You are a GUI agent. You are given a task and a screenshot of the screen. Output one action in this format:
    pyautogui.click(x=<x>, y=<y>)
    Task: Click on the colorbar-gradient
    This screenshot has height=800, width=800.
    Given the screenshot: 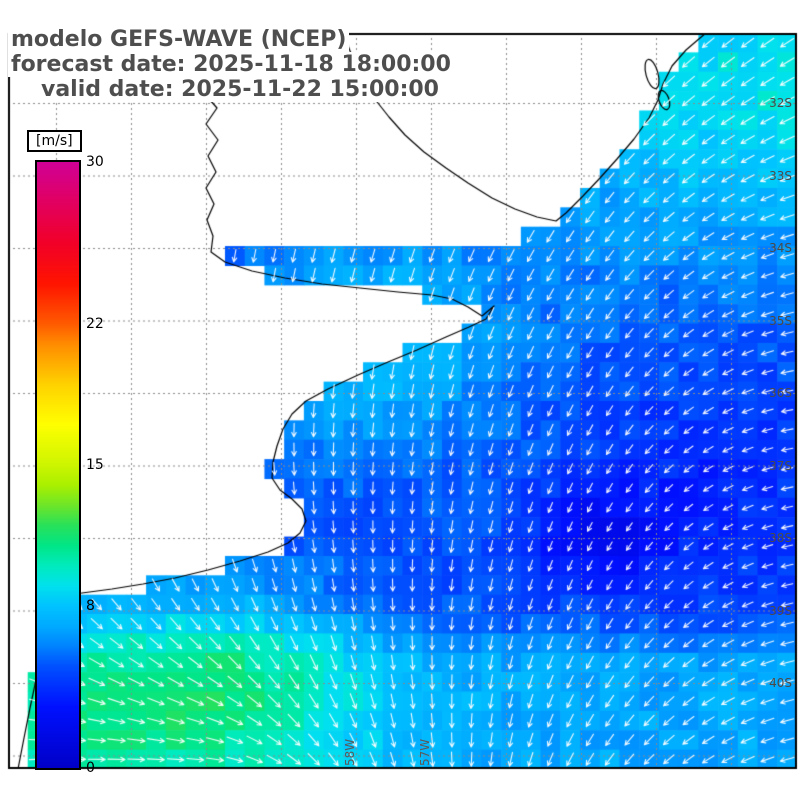 What is the action you would take?
    pyautogui.click(x=58, y=465)
    